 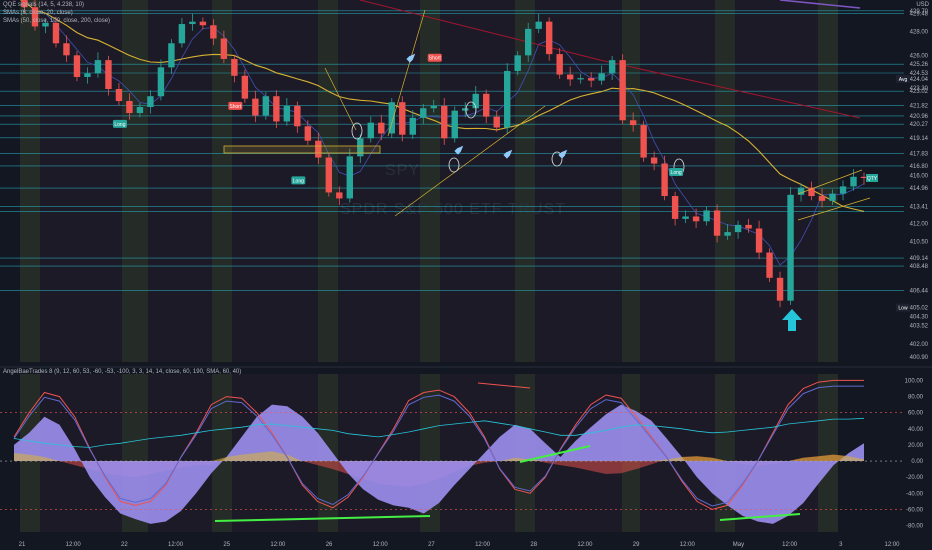 What do you see at coordinates (57, 21) in the screenshot?
I see `indicator-sma-long: SMAs (50, close, 100, close, 200, close)` at bounding box center [57, 21].